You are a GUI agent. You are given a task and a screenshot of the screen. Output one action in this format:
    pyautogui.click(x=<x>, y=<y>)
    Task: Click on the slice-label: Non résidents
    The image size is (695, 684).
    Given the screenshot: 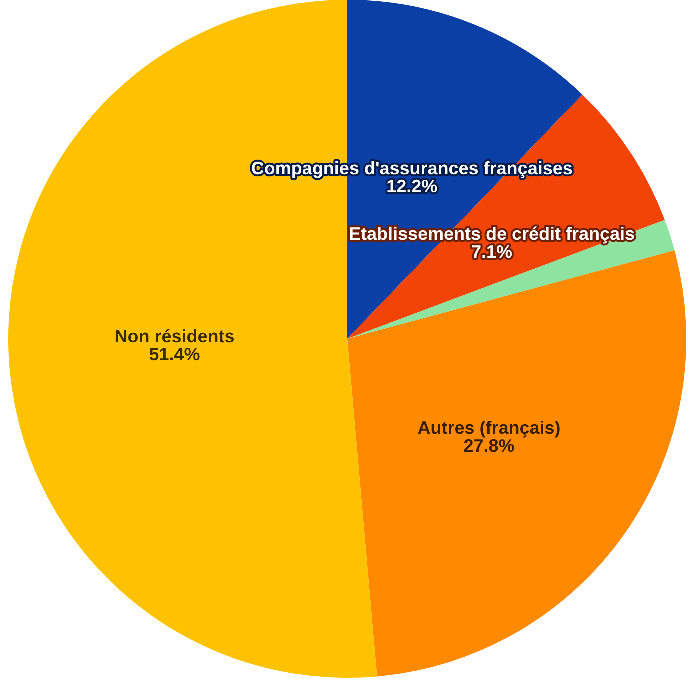 What is the action you would take?
    pyautogui.click(x=174, y=336)
    